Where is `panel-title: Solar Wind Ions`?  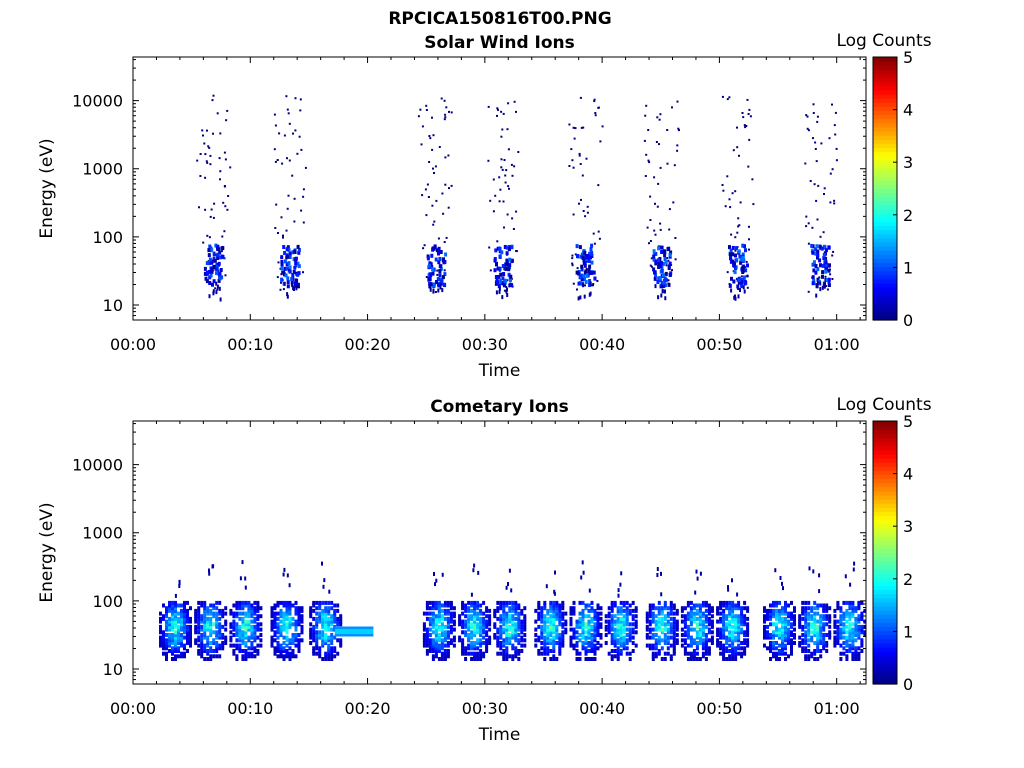
panel-title: Solar Wind Ions is located at coordinates (499, 43).